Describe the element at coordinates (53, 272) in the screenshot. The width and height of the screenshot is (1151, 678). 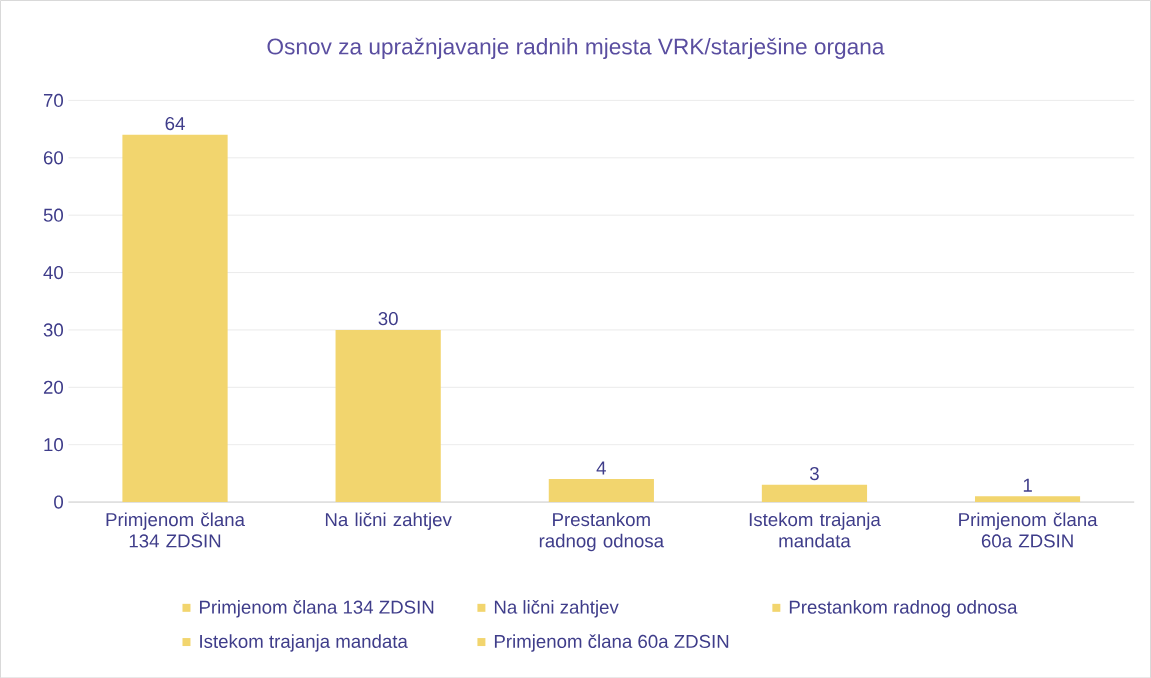
I see `y-tick-label: 40` at that location.